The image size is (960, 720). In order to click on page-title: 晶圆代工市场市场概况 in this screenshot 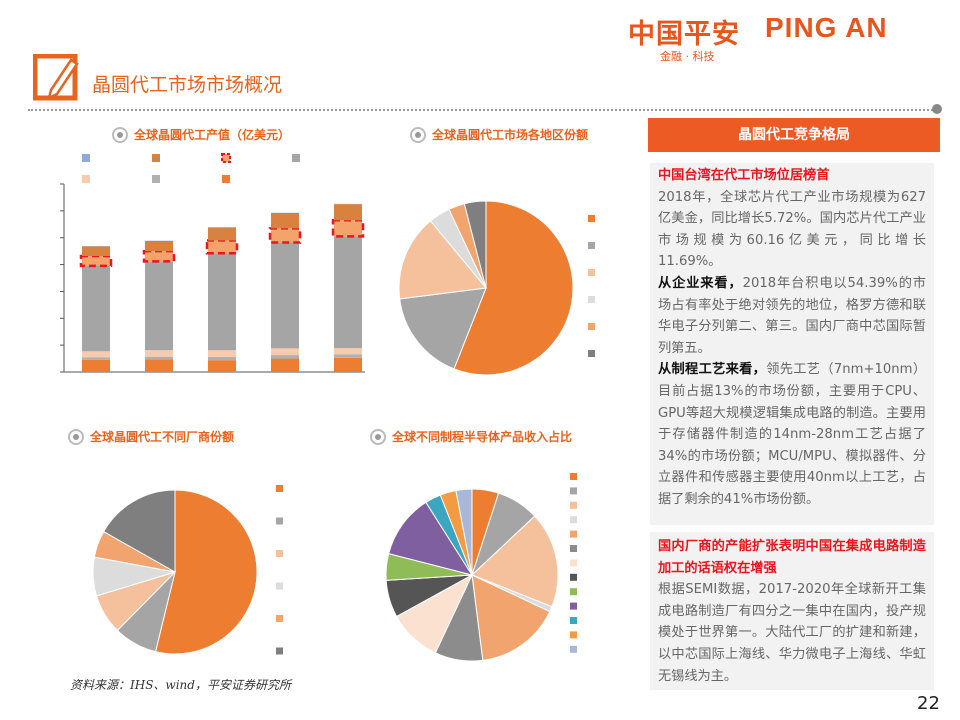, I will do `click(187, 85)`.